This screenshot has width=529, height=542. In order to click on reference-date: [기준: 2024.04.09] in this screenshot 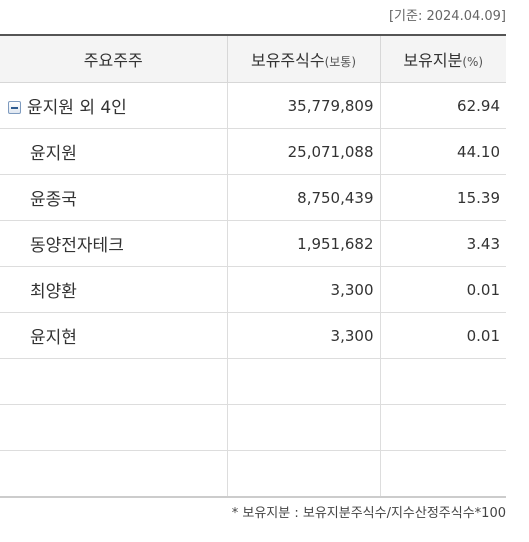, I will do `click(447, 16)`.